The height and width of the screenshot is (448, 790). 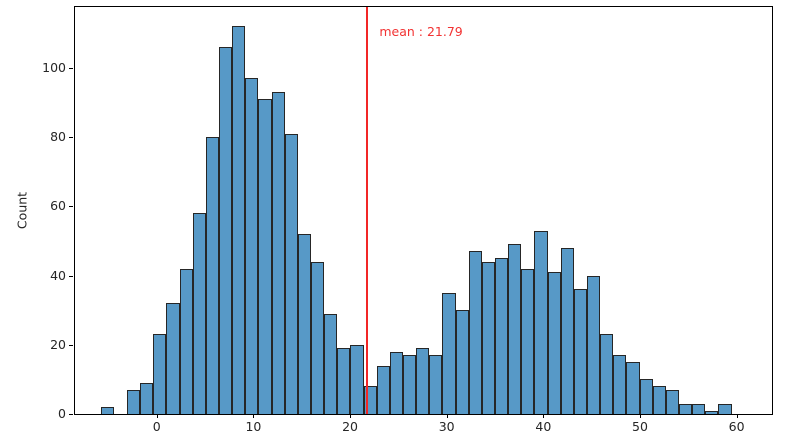 What do you see at coordinates (736, 426) in the screenshot?
I see `x-axis-tick-label: 60` at bounding box center [736, 426].